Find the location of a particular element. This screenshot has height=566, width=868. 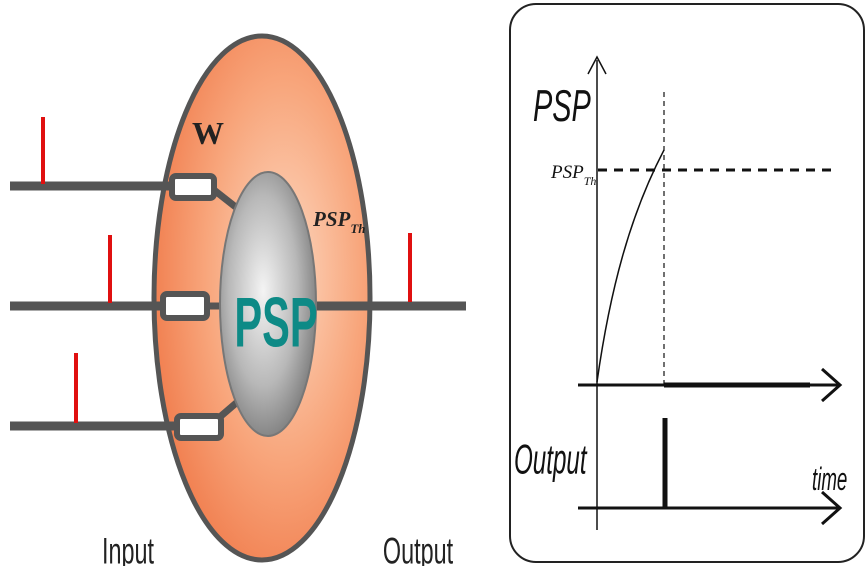

soma is located at coordinates (268, 304).